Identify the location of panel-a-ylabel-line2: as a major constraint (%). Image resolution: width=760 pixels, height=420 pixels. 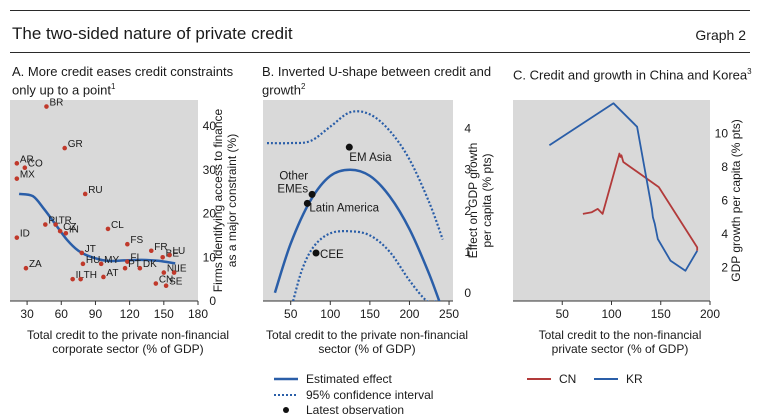
(232, 200).